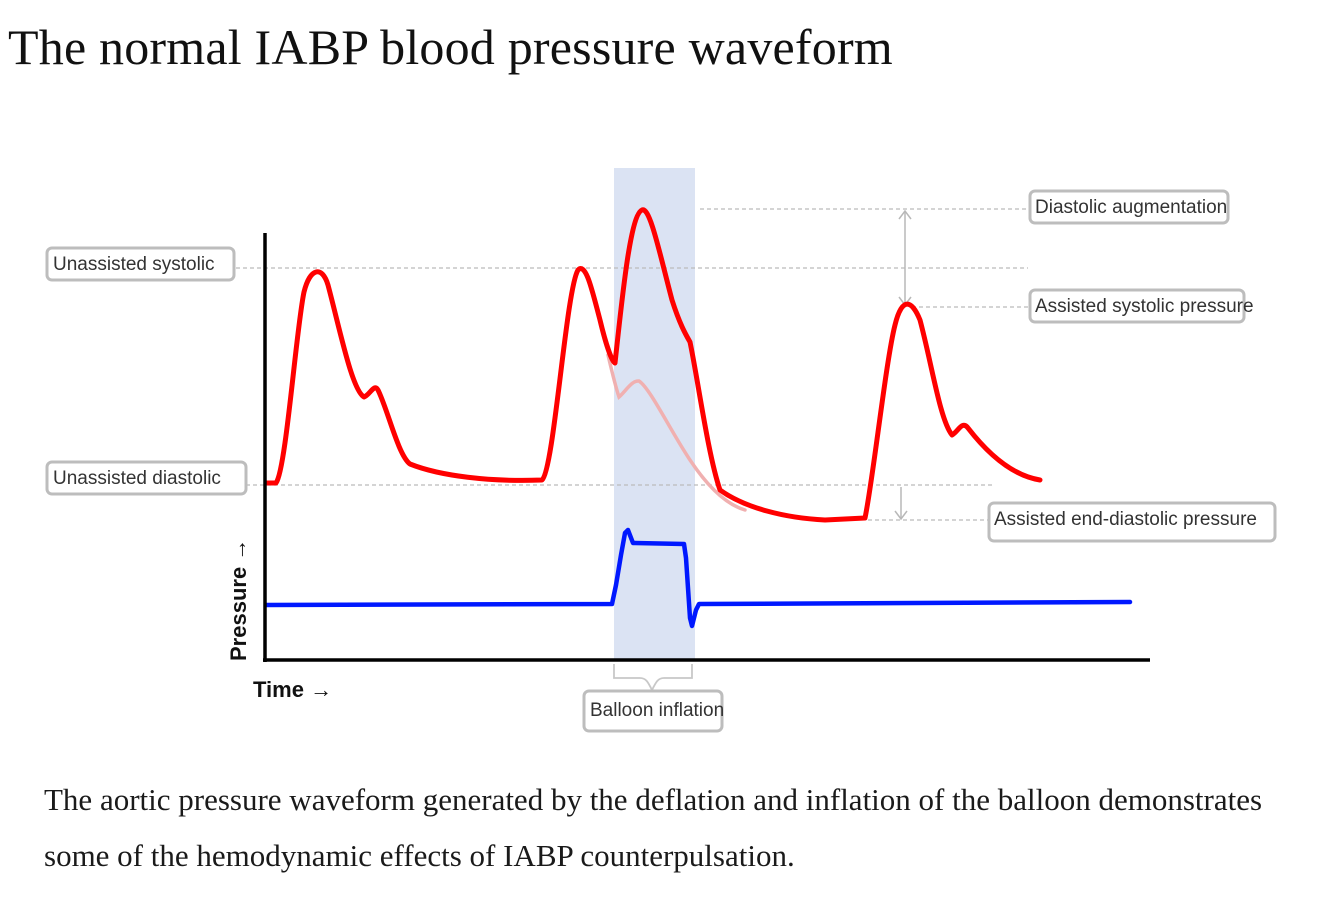  I want to click on augmentation-arrow, so click(905, 258).